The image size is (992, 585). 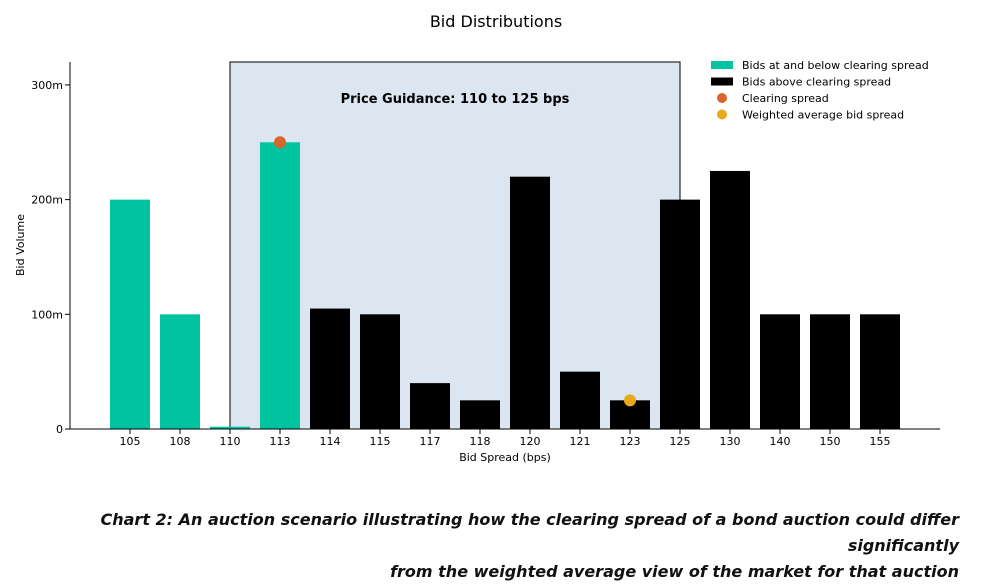 I want to click on x-axis-label: Bid Spread (bps), so click(x=505, y=457).